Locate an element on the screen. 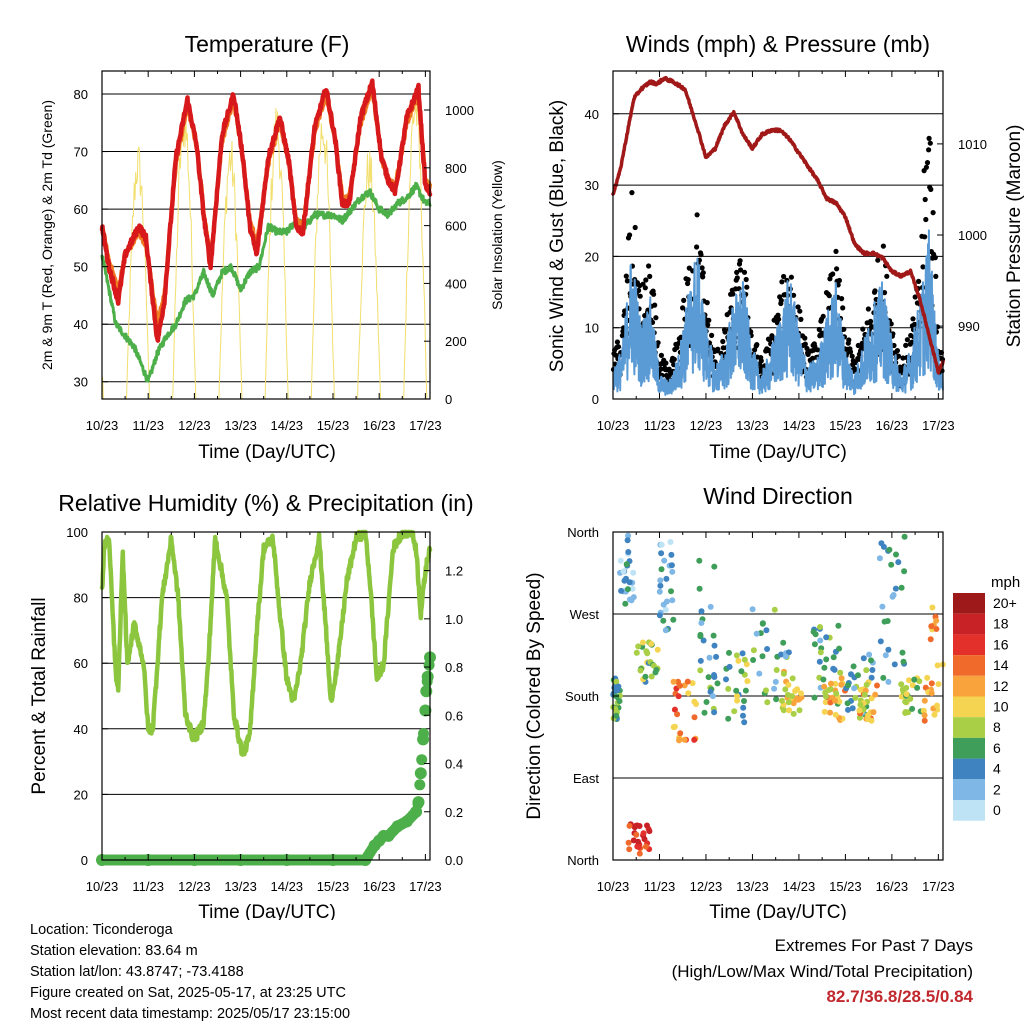 The image size is (1024, 1025). station-location: Location: Ticonderoga is located at coordinates (101, 930).